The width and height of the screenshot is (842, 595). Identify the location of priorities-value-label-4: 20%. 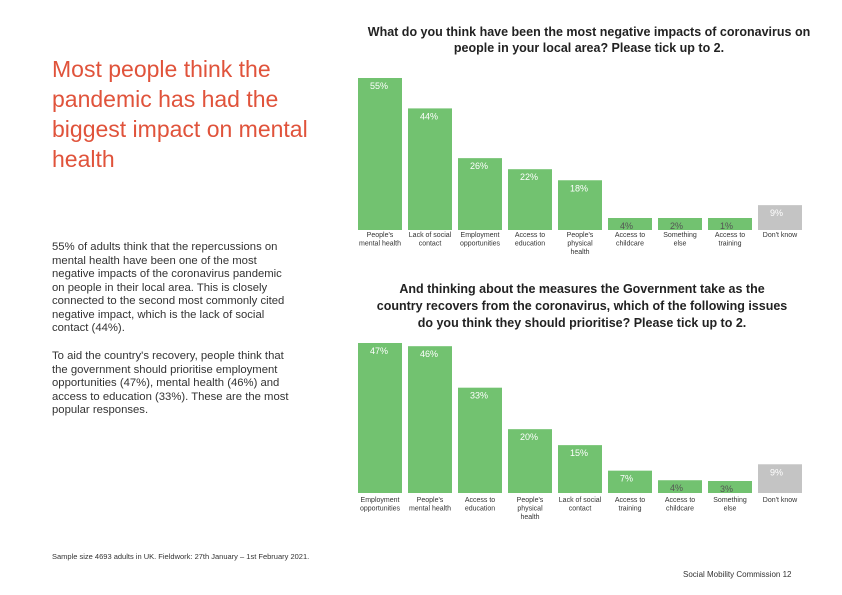
(529, 437).